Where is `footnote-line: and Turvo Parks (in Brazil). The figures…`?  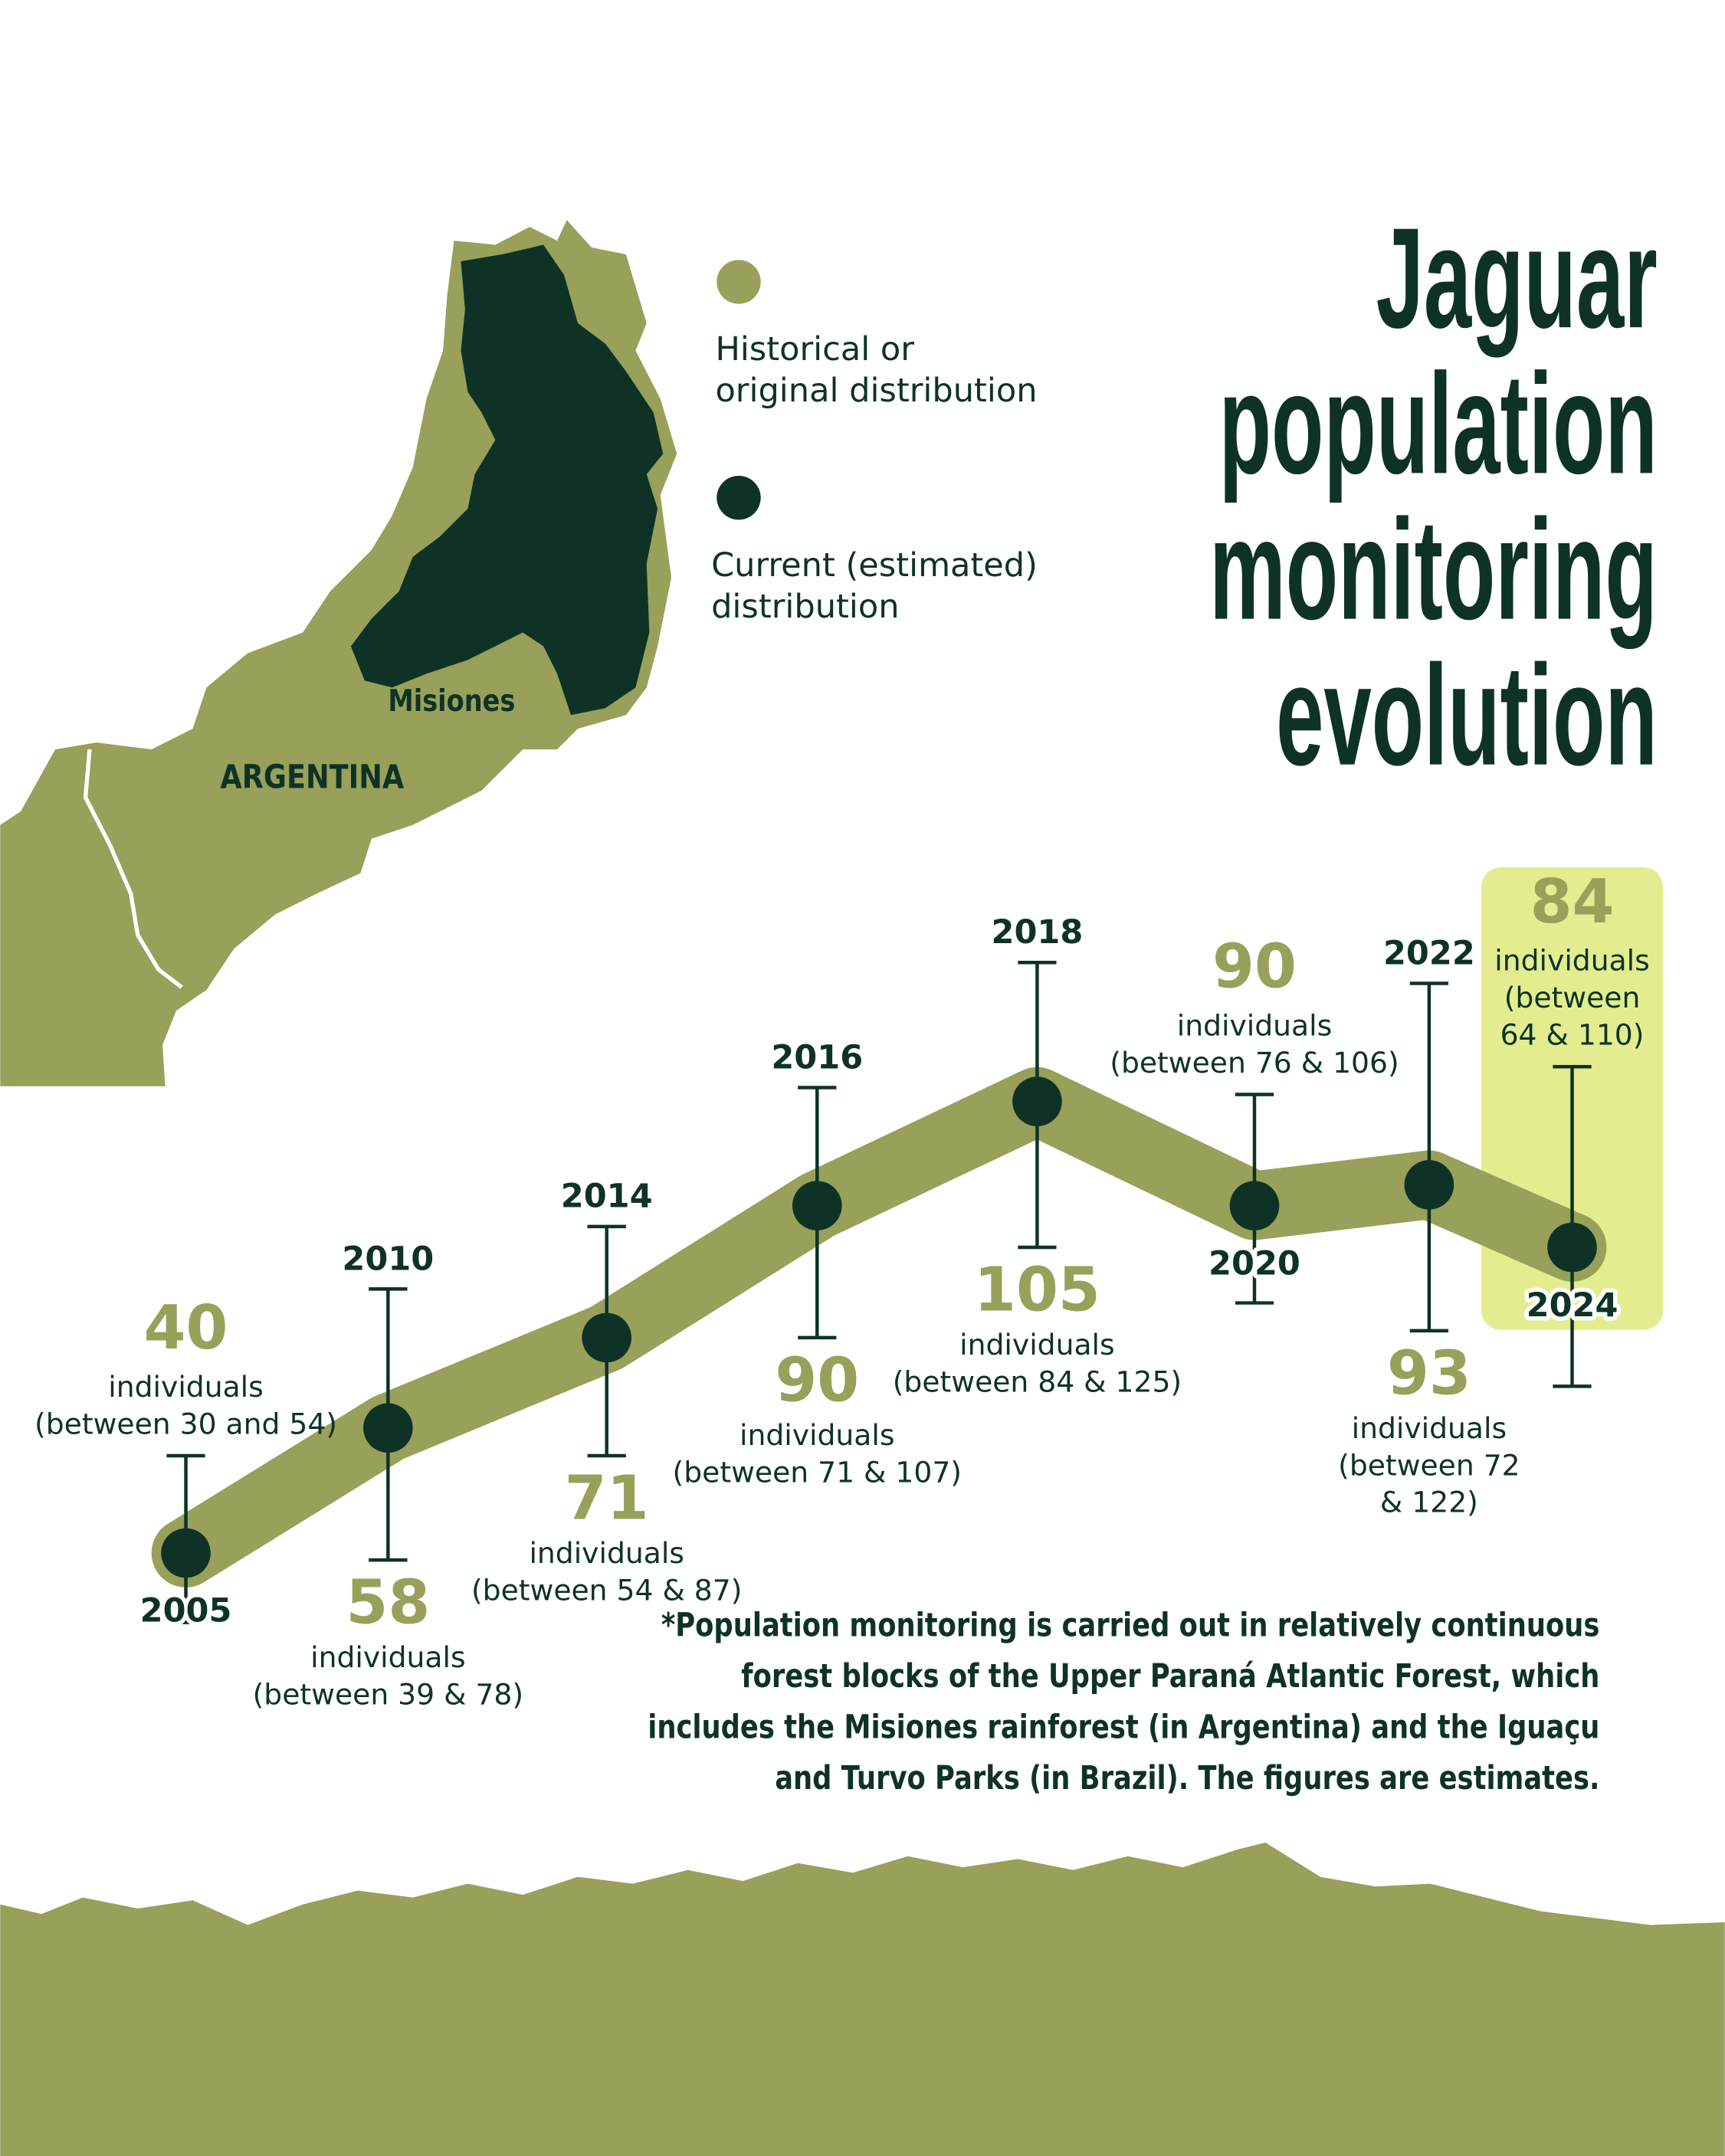 footnote-line: and Turvo Parks (in Brazil). The figures… is located at coordinates (1187, 1777).